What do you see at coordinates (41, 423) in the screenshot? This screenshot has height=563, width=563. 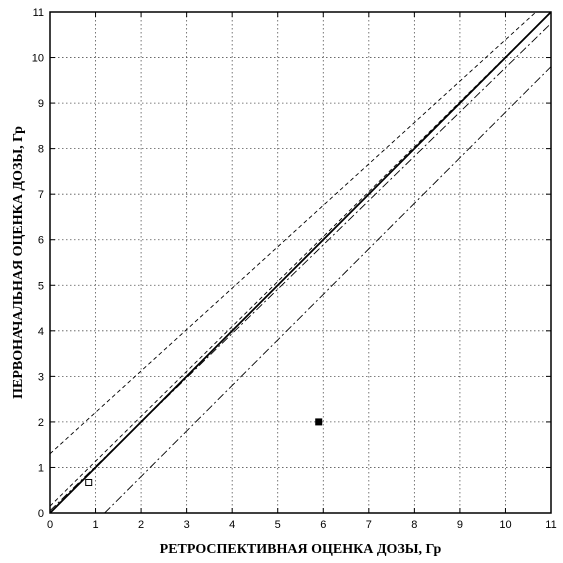 I see `y-tick-label-2: 2` at bounding box center [41, 423].